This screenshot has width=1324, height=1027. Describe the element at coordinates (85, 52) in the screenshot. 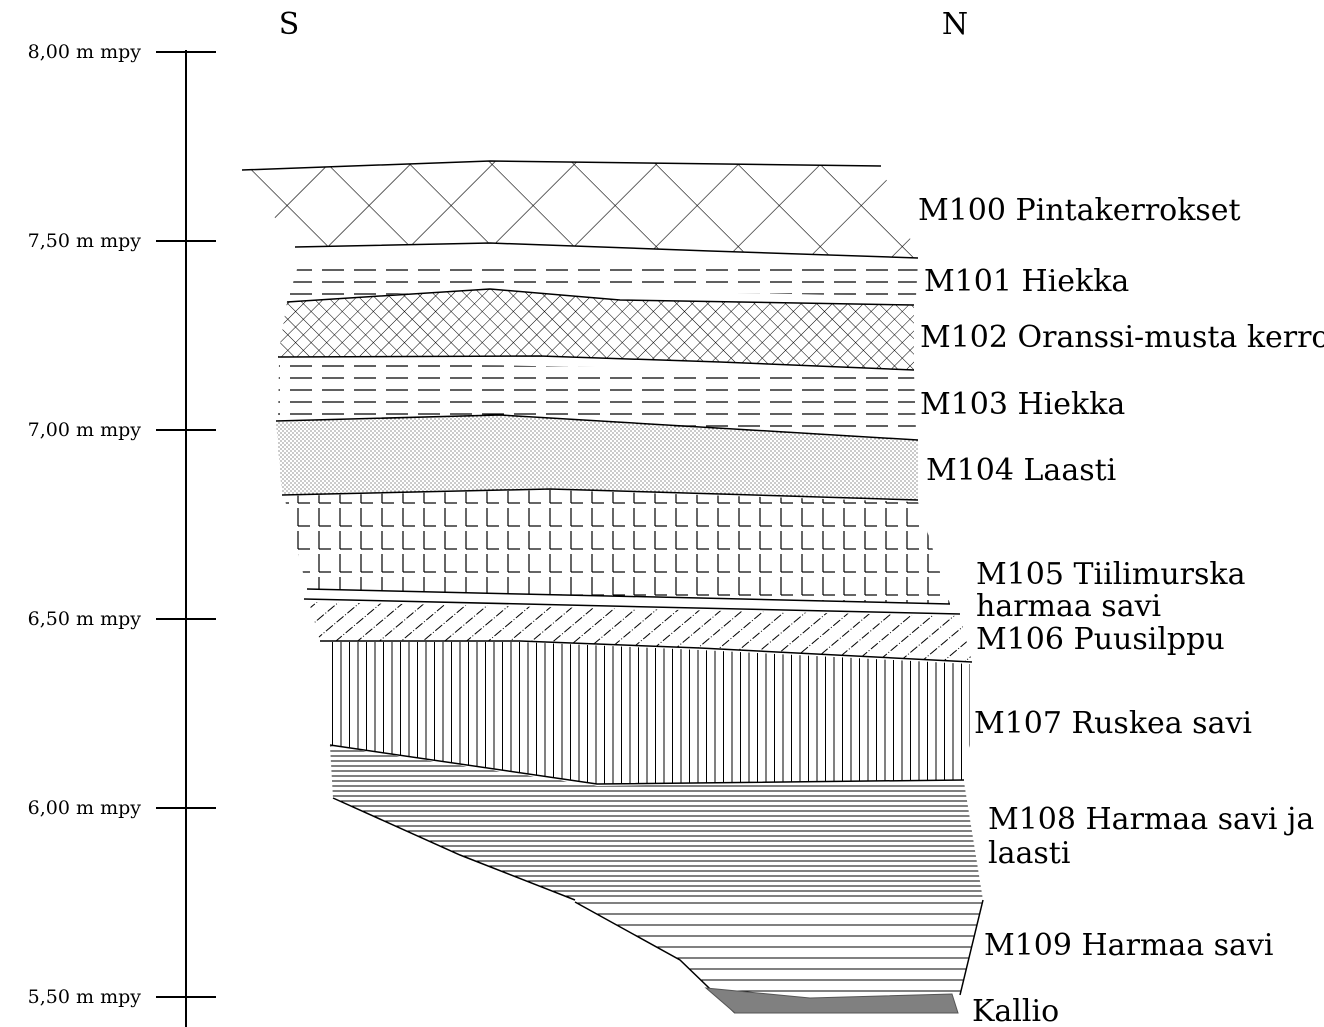

I see `depth-tick-label: 8,00 m mpy` at that location.